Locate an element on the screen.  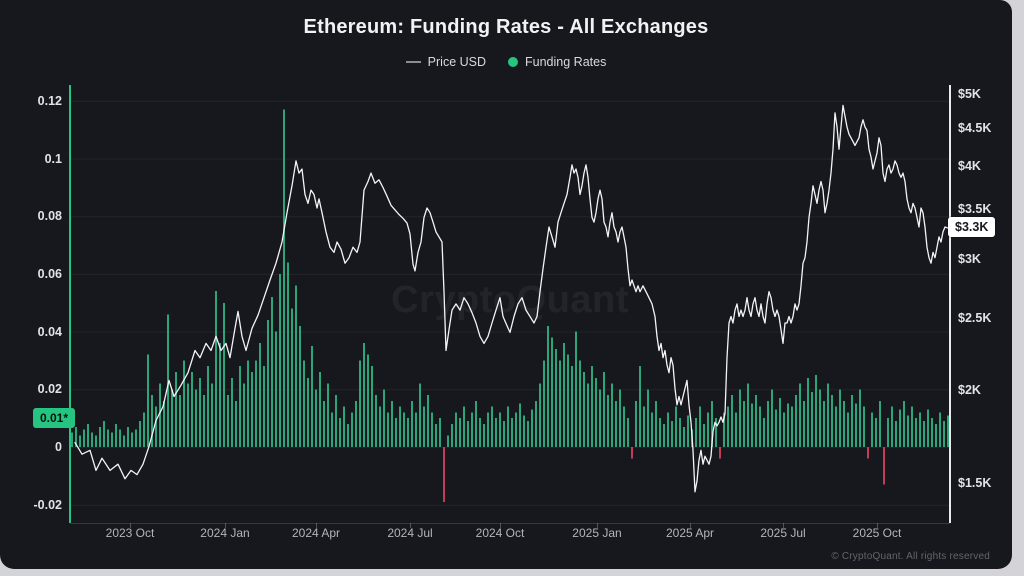
legend-item-funding: Funding Rates is located at coordinates (557, 62).